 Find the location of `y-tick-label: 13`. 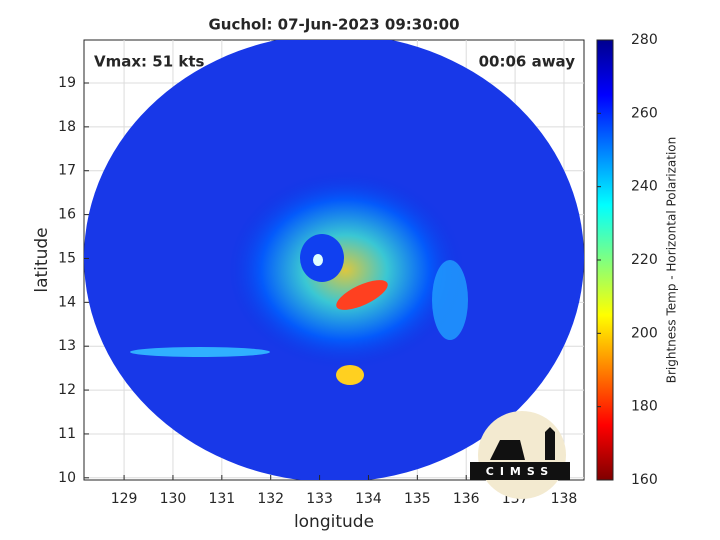

y-tick-label: 13 is located at coordinates (67, 346).